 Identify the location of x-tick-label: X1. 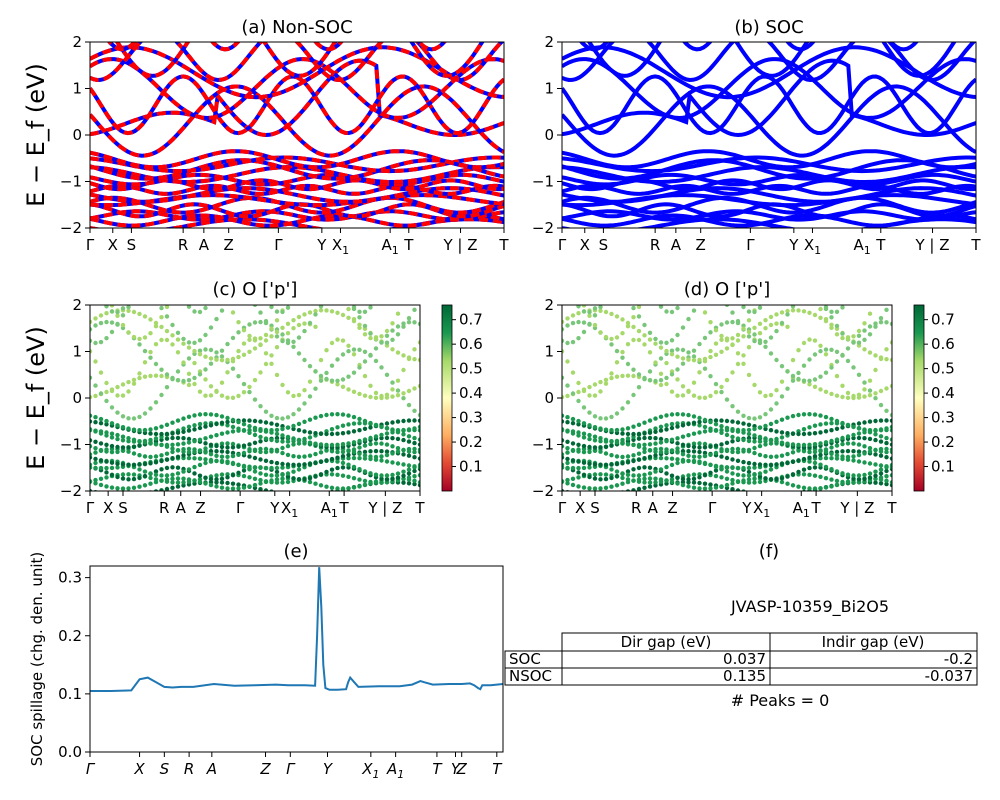
(289, 509).